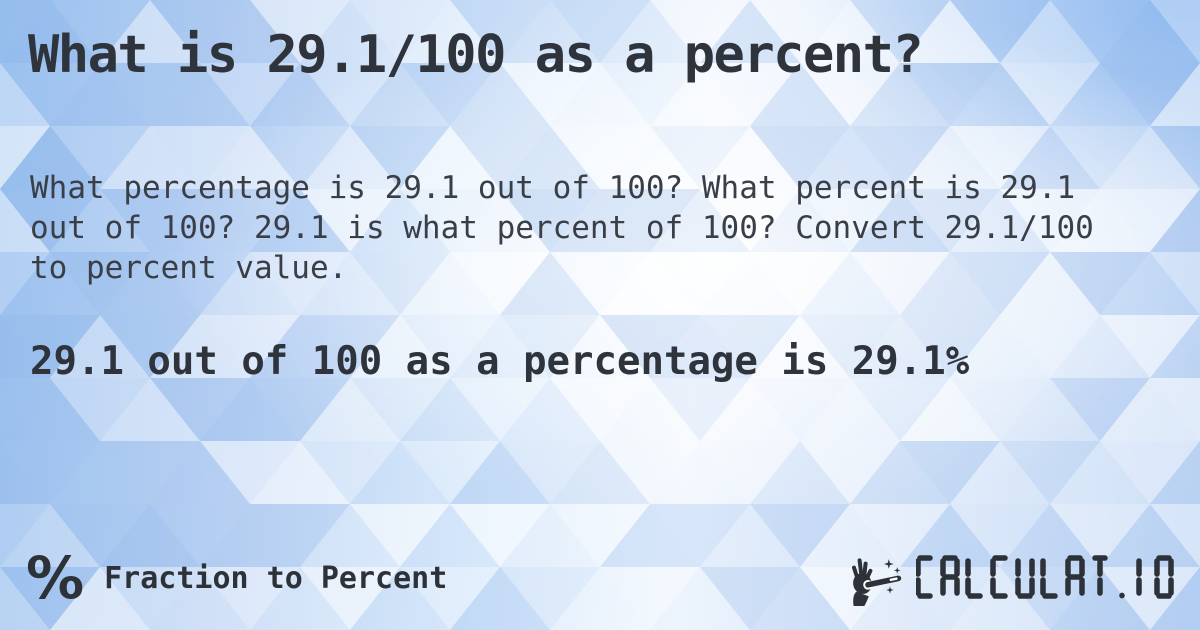 The width and height of the screenshot is (1200, 630). I want to click on brand-logo, so click(1009, 578).